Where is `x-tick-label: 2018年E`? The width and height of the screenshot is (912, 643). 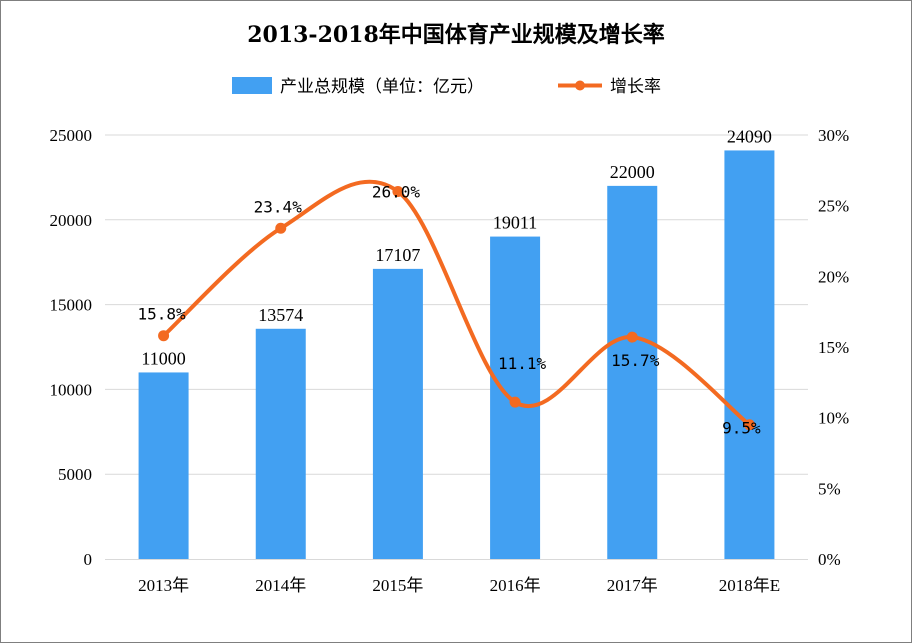 x-tick-label: 2018年E is located at coordinates (749, 585).